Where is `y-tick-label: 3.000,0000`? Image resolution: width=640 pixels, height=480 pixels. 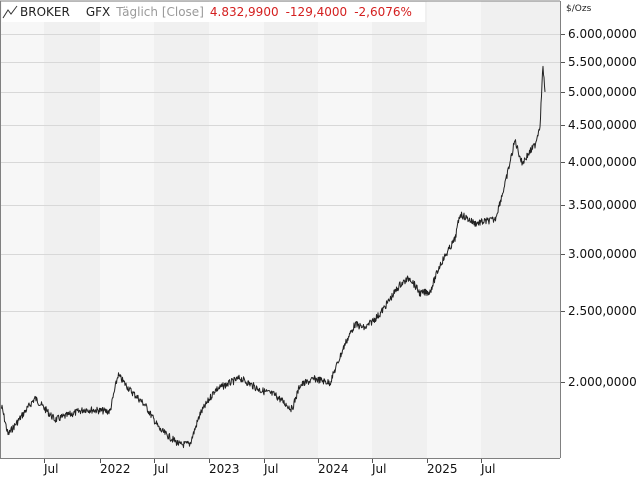 y-tick-label: 3.000,0000 is located at coordinates (602, 253).